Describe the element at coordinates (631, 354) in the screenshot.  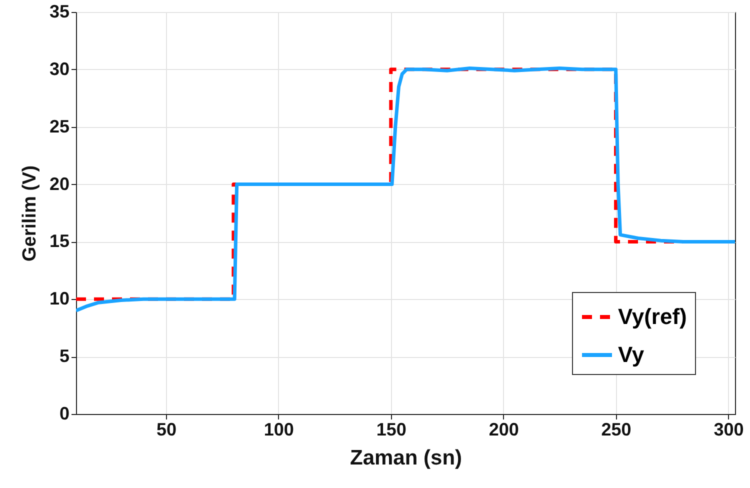
I see `legend-label: Vy` at that location.